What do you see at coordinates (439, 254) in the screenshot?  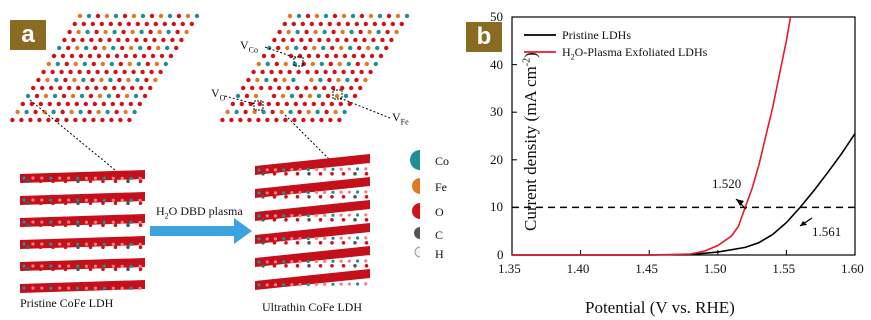 I see `legend-label-h: H` at bounding box center [439, 254].